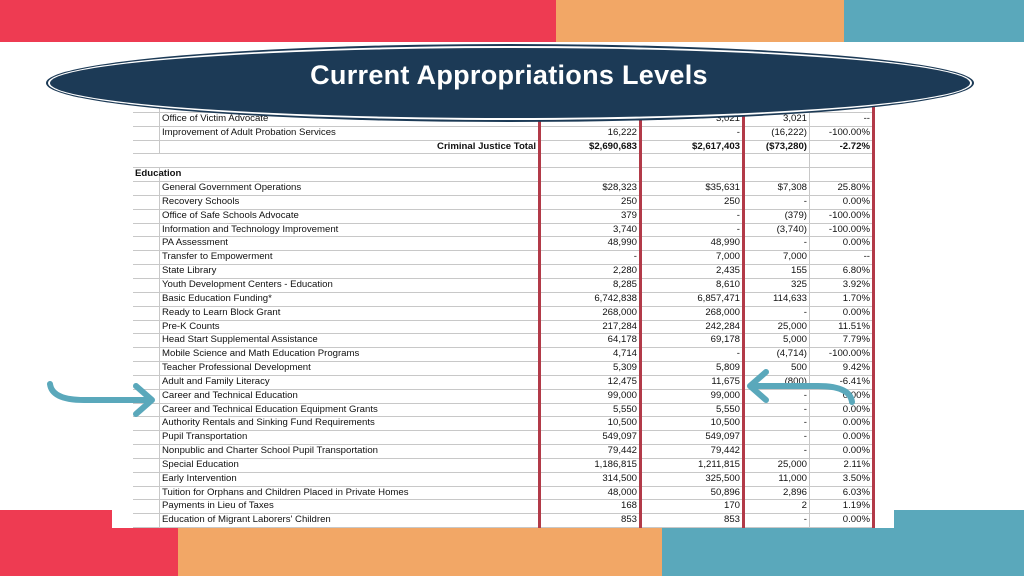 This screenshot has width=1024, height=576. What do you see at coordinates (842, 507) in the screenshot?
I see `amount-cell: 1.19%` at bounding box center [842, 507].